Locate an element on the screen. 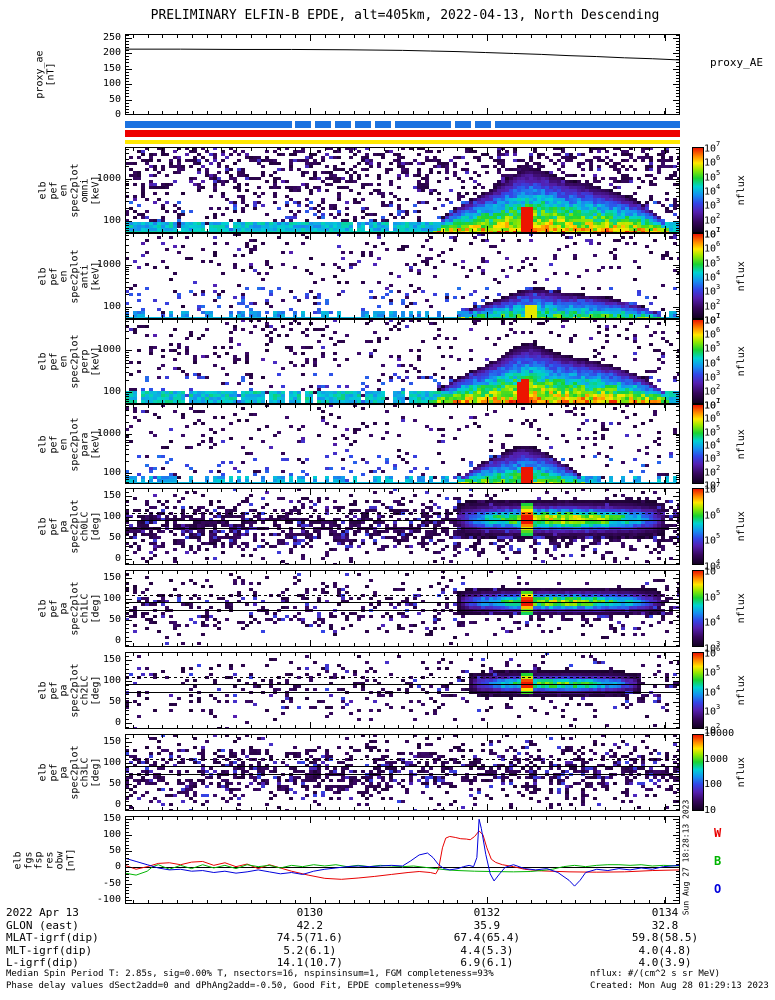 Image resolution: width=775 pixels, height=1000 pixels. colorbar-label-en_omni: nflux is located at coordinates (741, 190).